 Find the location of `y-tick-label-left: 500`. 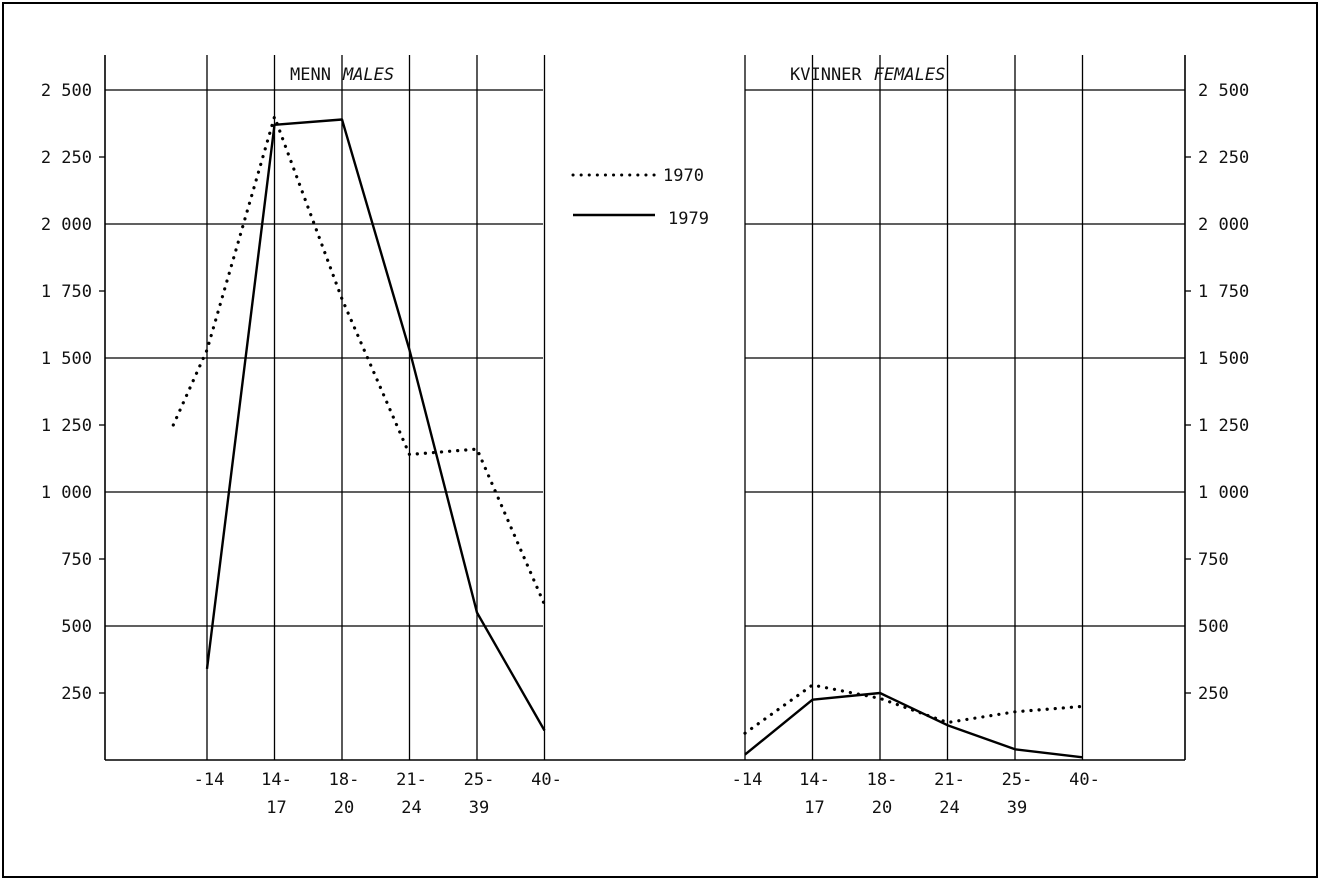

y-tick-label-left: 500 is located at coordinates (76, 627).